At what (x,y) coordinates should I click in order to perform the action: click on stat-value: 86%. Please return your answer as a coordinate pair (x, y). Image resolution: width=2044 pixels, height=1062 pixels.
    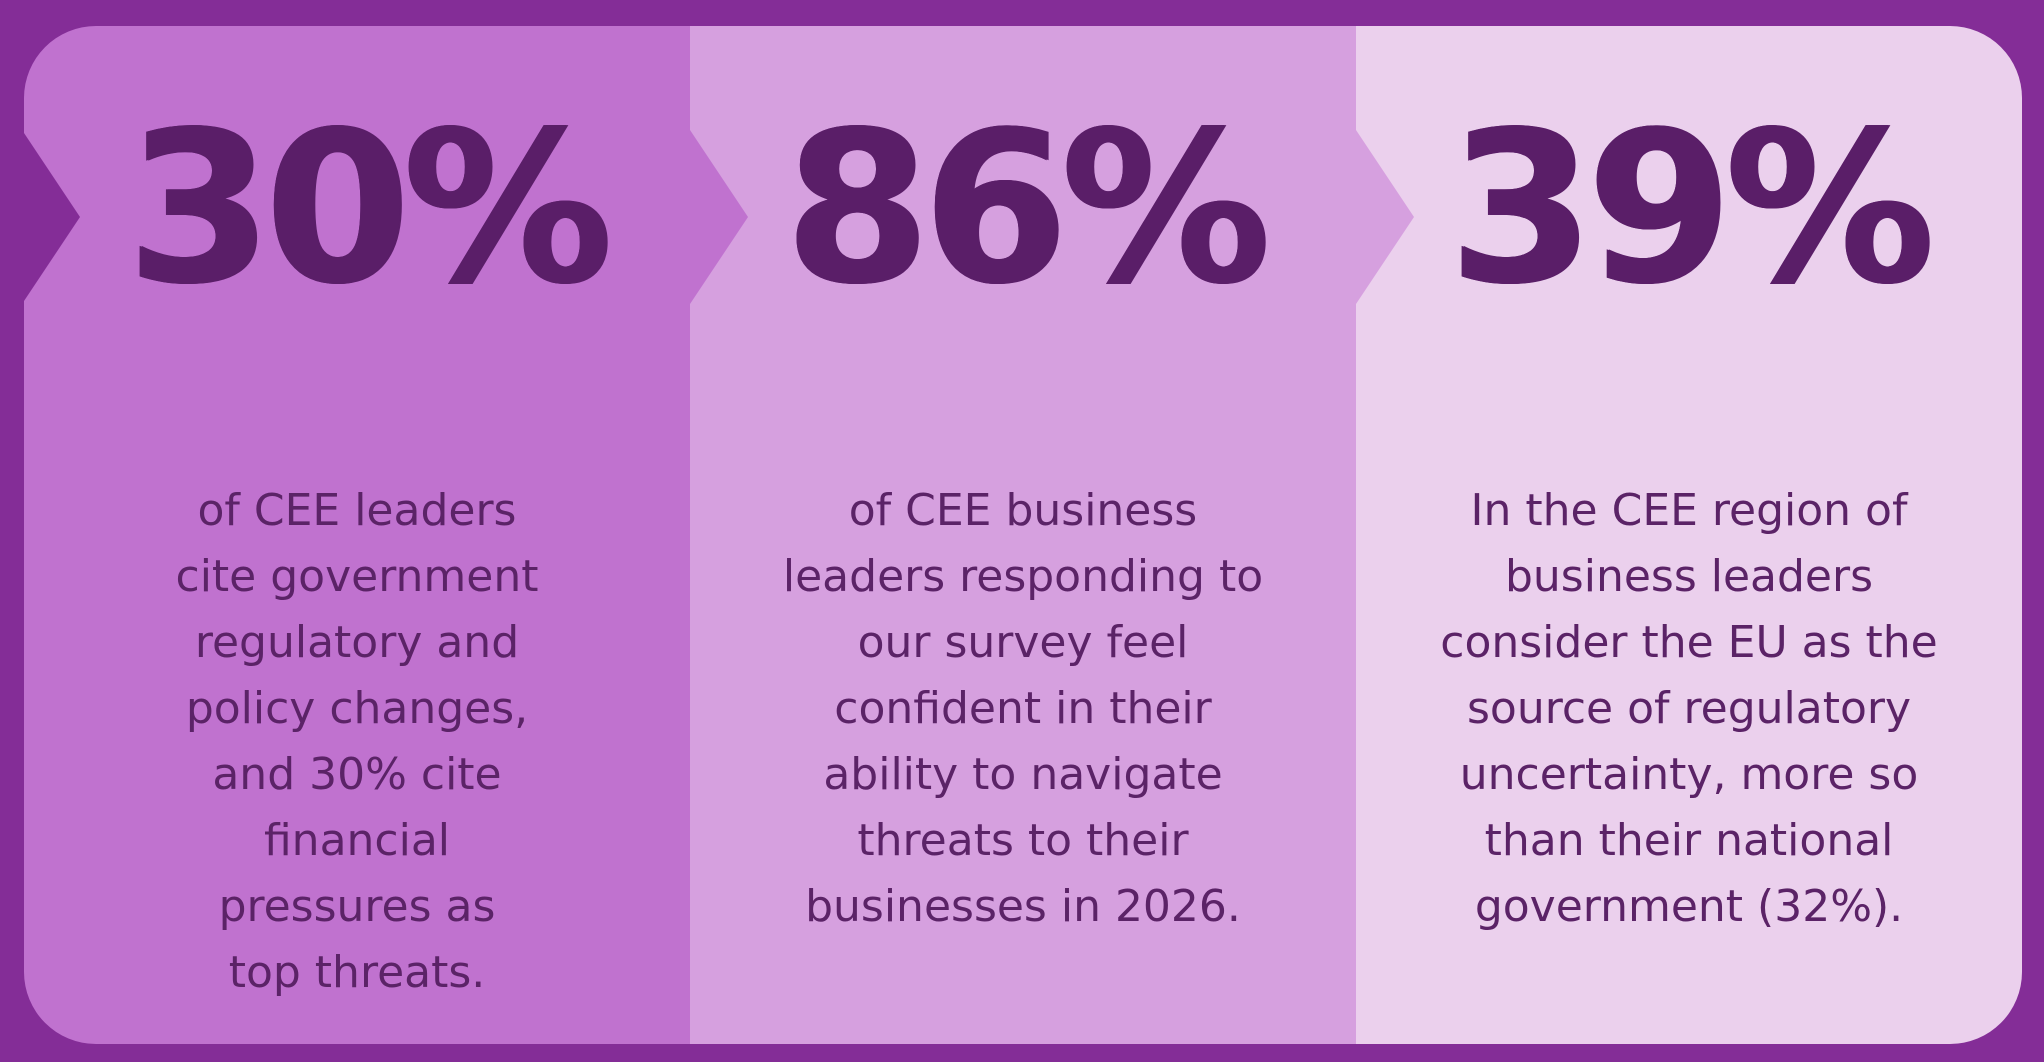
    Looking at the image, I should click on (1027, 208).